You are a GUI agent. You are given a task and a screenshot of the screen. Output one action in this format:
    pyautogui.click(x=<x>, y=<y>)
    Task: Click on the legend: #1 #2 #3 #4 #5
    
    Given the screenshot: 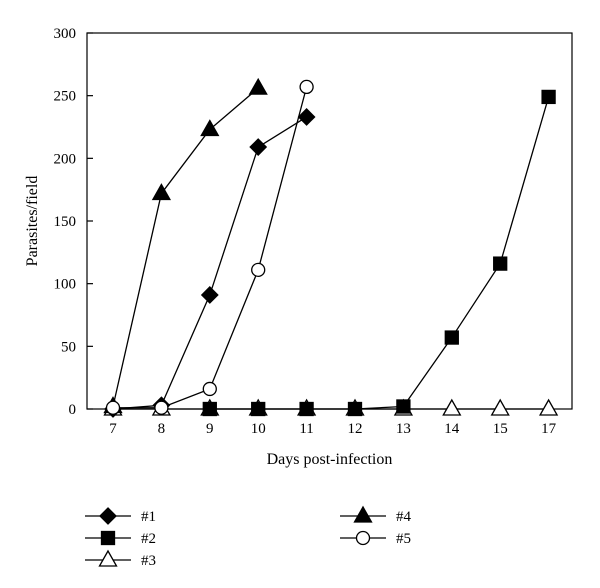 What is the action you would take?
    pyautogui.click(x=248, y=537)
    